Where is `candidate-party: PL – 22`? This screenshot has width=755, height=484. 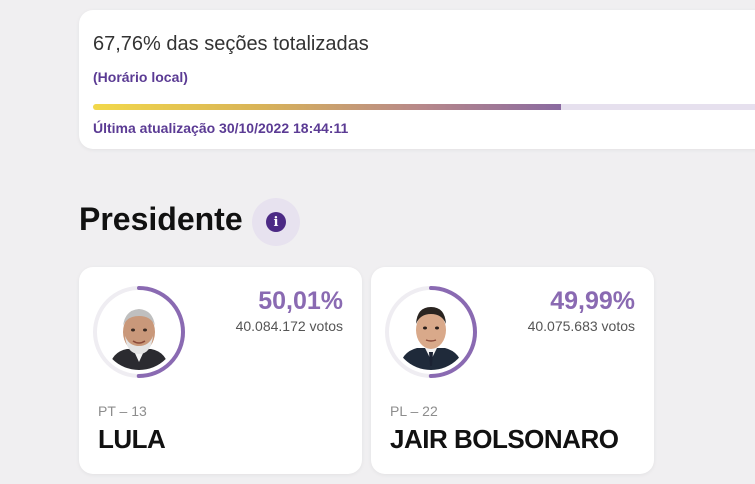 candidate-party: PL – 22 is located at coordinates (414, 411).